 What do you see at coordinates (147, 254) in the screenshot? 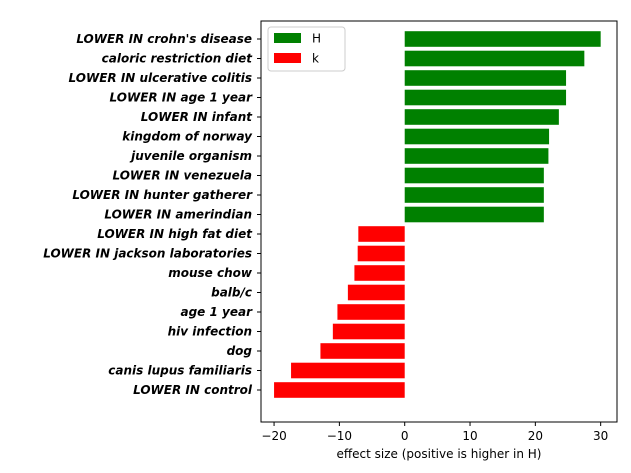
I see `y-tick-label: LOWER IN jackson laboratories` at bounding box center [147, 254].